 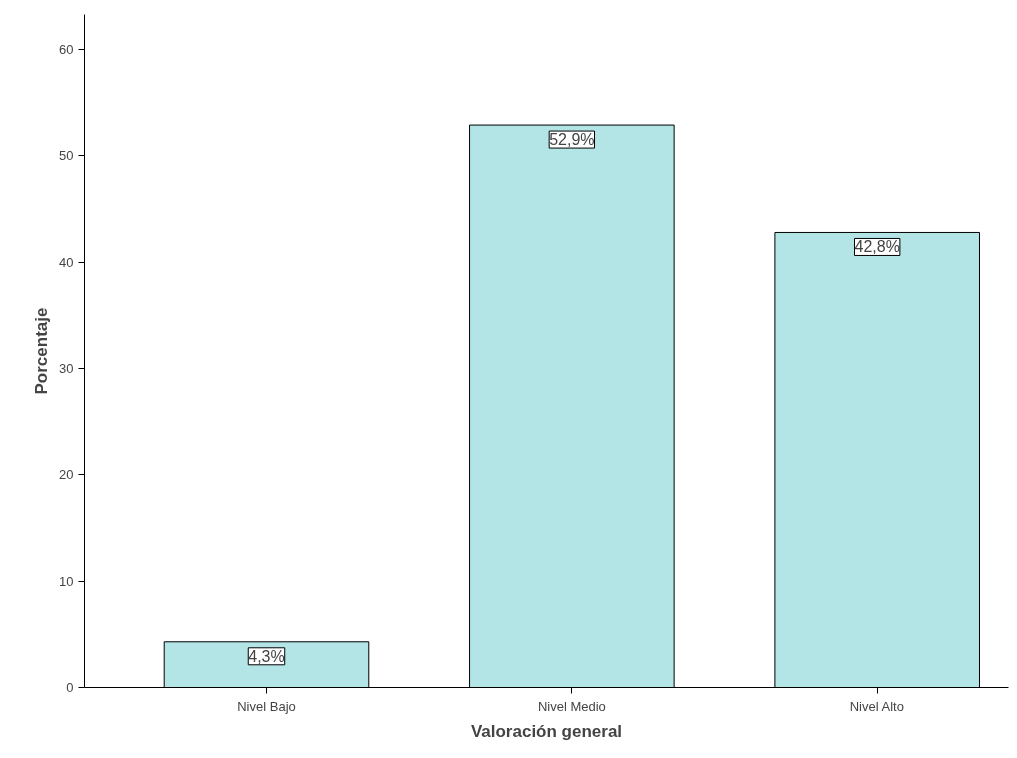 What do you see at coordinates (70, 687) in the screenshot?
I see `y-tick-label: 0` at bounding box center [70, 687].